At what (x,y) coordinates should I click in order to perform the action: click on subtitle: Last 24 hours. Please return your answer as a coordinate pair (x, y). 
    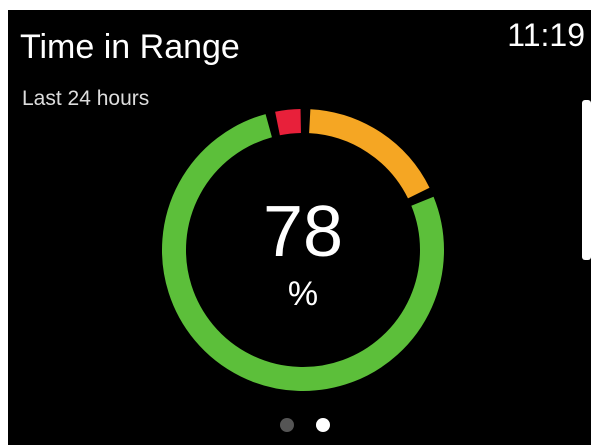
    Looking at the image, I should click on (85, 98).